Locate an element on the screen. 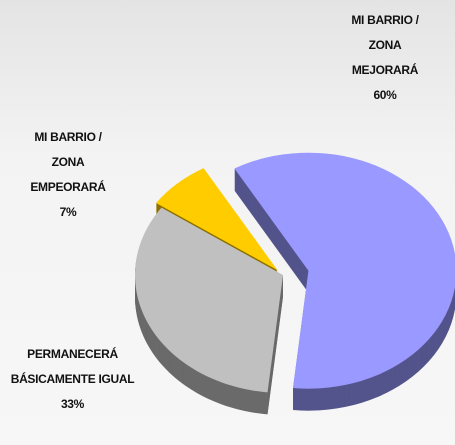  slice-label: MI BARRIO / ZONA MEJORARÁ 60% is located at coordinates (385, 58).